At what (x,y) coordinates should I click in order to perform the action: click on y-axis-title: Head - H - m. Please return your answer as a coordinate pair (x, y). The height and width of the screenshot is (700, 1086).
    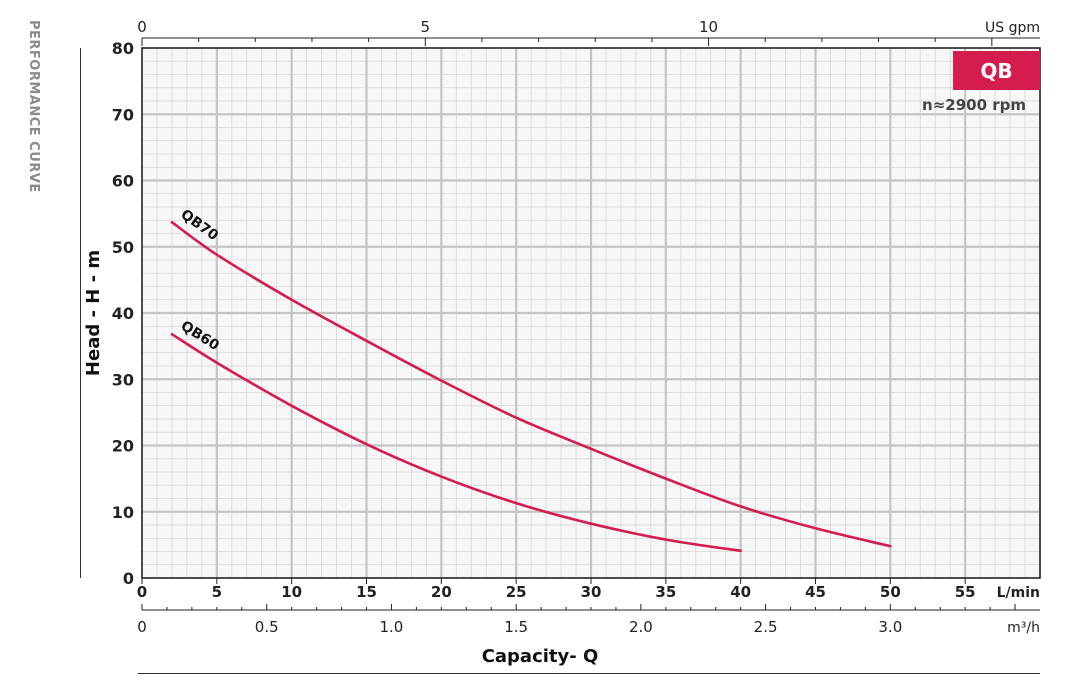
    Looking at the image, I should click on (93, 313).